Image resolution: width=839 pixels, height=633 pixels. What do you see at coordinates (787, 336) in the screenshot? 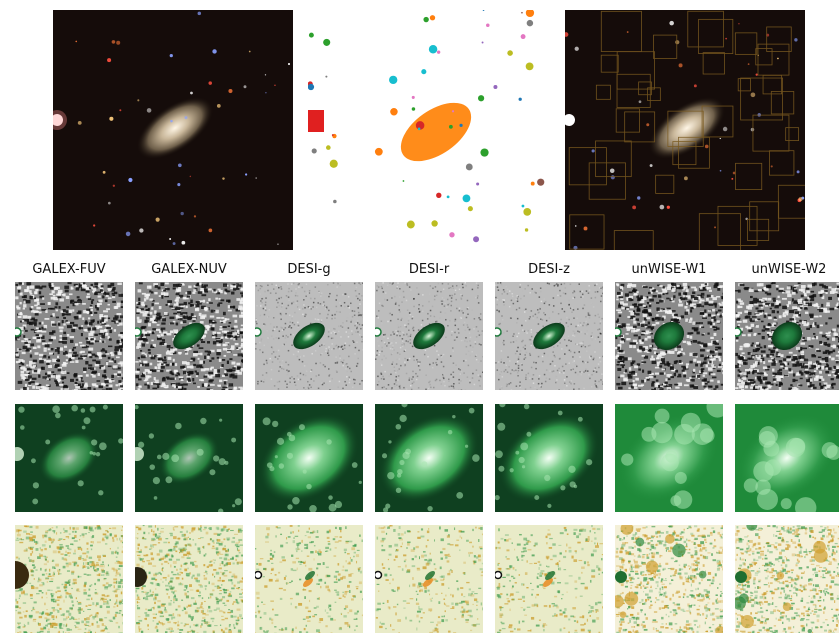
I see `data-panel-unwise-w2` at bounding box center [787, 336].